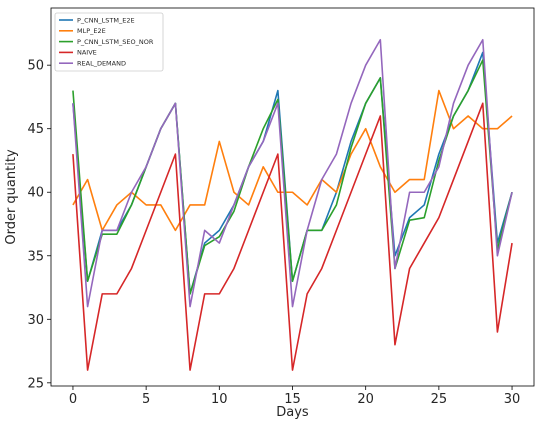  I want to click on y-tick-label: 35, so click(35, 256).